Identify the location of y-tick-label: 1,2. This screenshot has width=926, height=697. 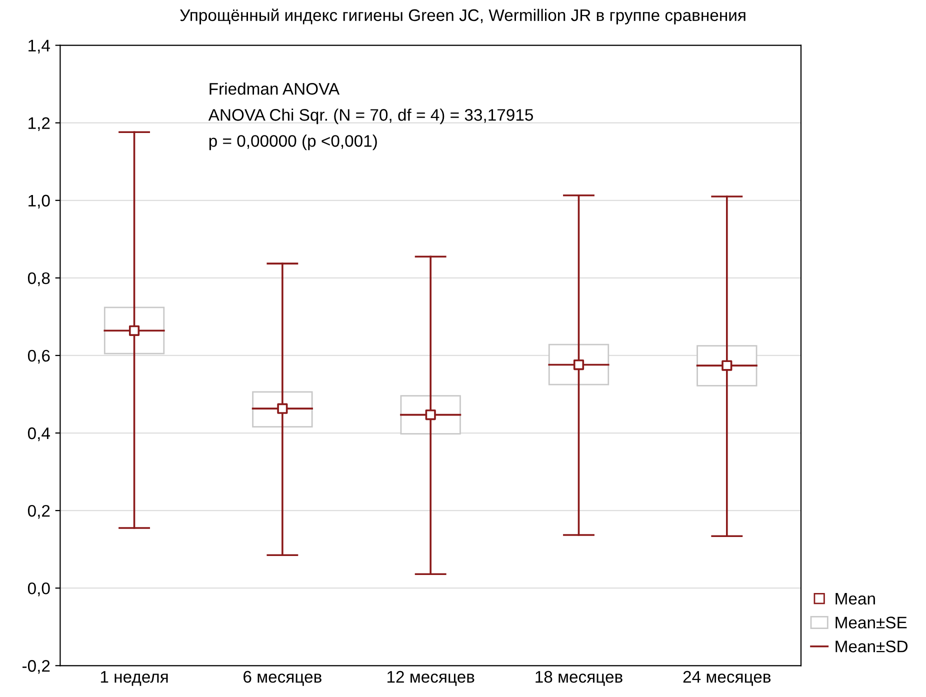
(39, 124).